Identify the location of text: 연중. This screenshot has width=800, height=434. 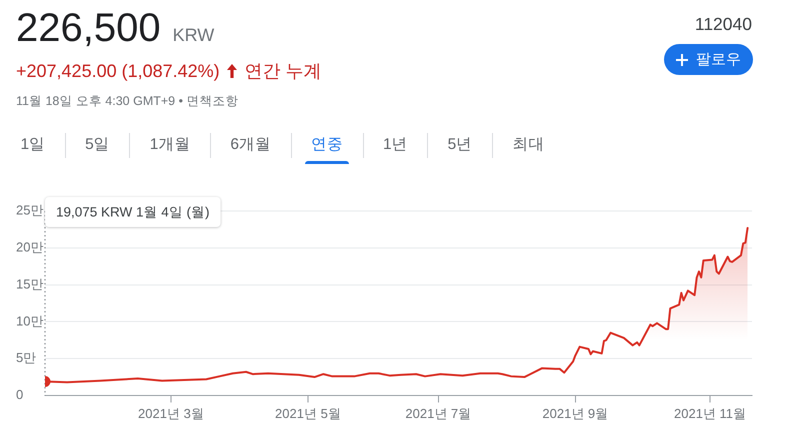
(327, 145).